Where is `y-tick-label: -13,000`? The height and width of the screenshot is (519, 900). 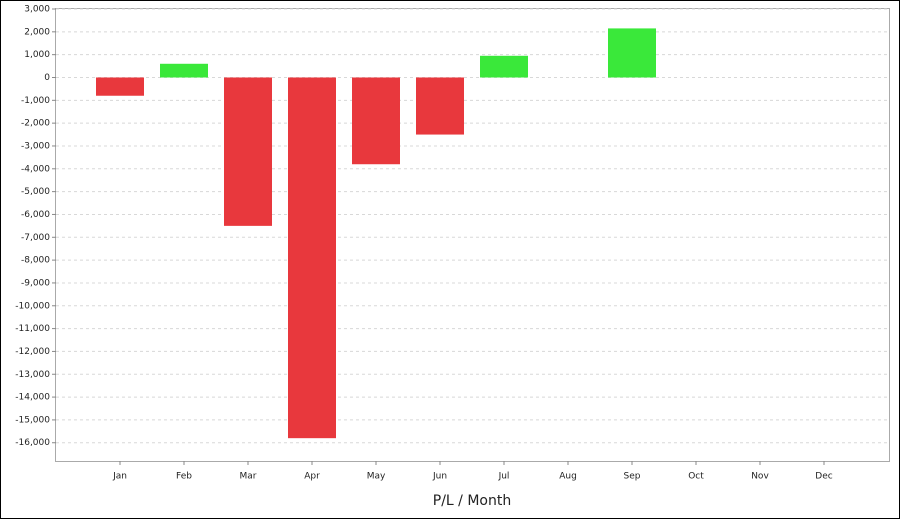 y-tick-label: -13,000 is located at coordinates (32, 375).